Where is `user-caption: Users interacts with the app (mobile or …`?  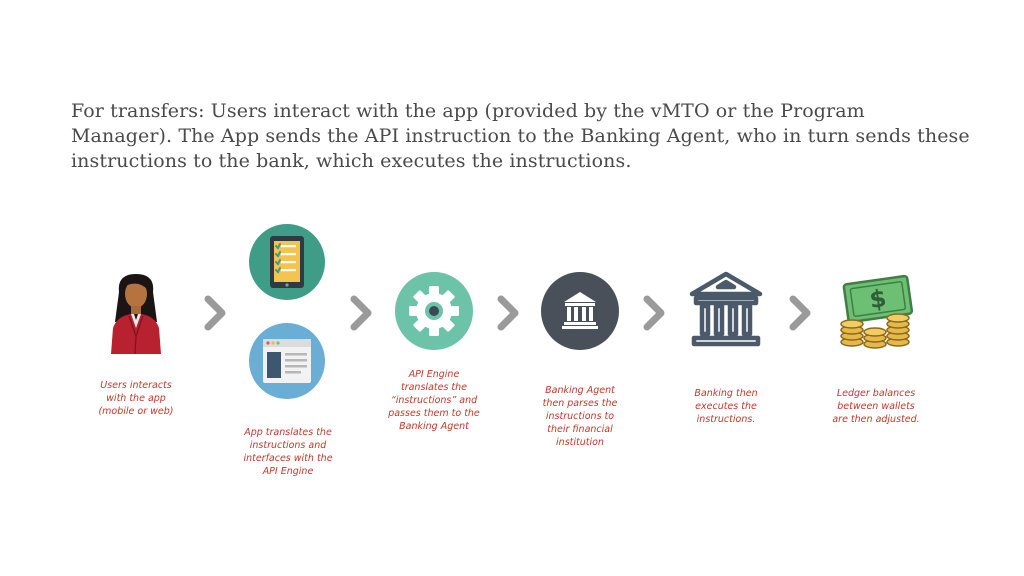 user-caption: Users interacts with the app (mobile or … is located at coordinates (136, 398).